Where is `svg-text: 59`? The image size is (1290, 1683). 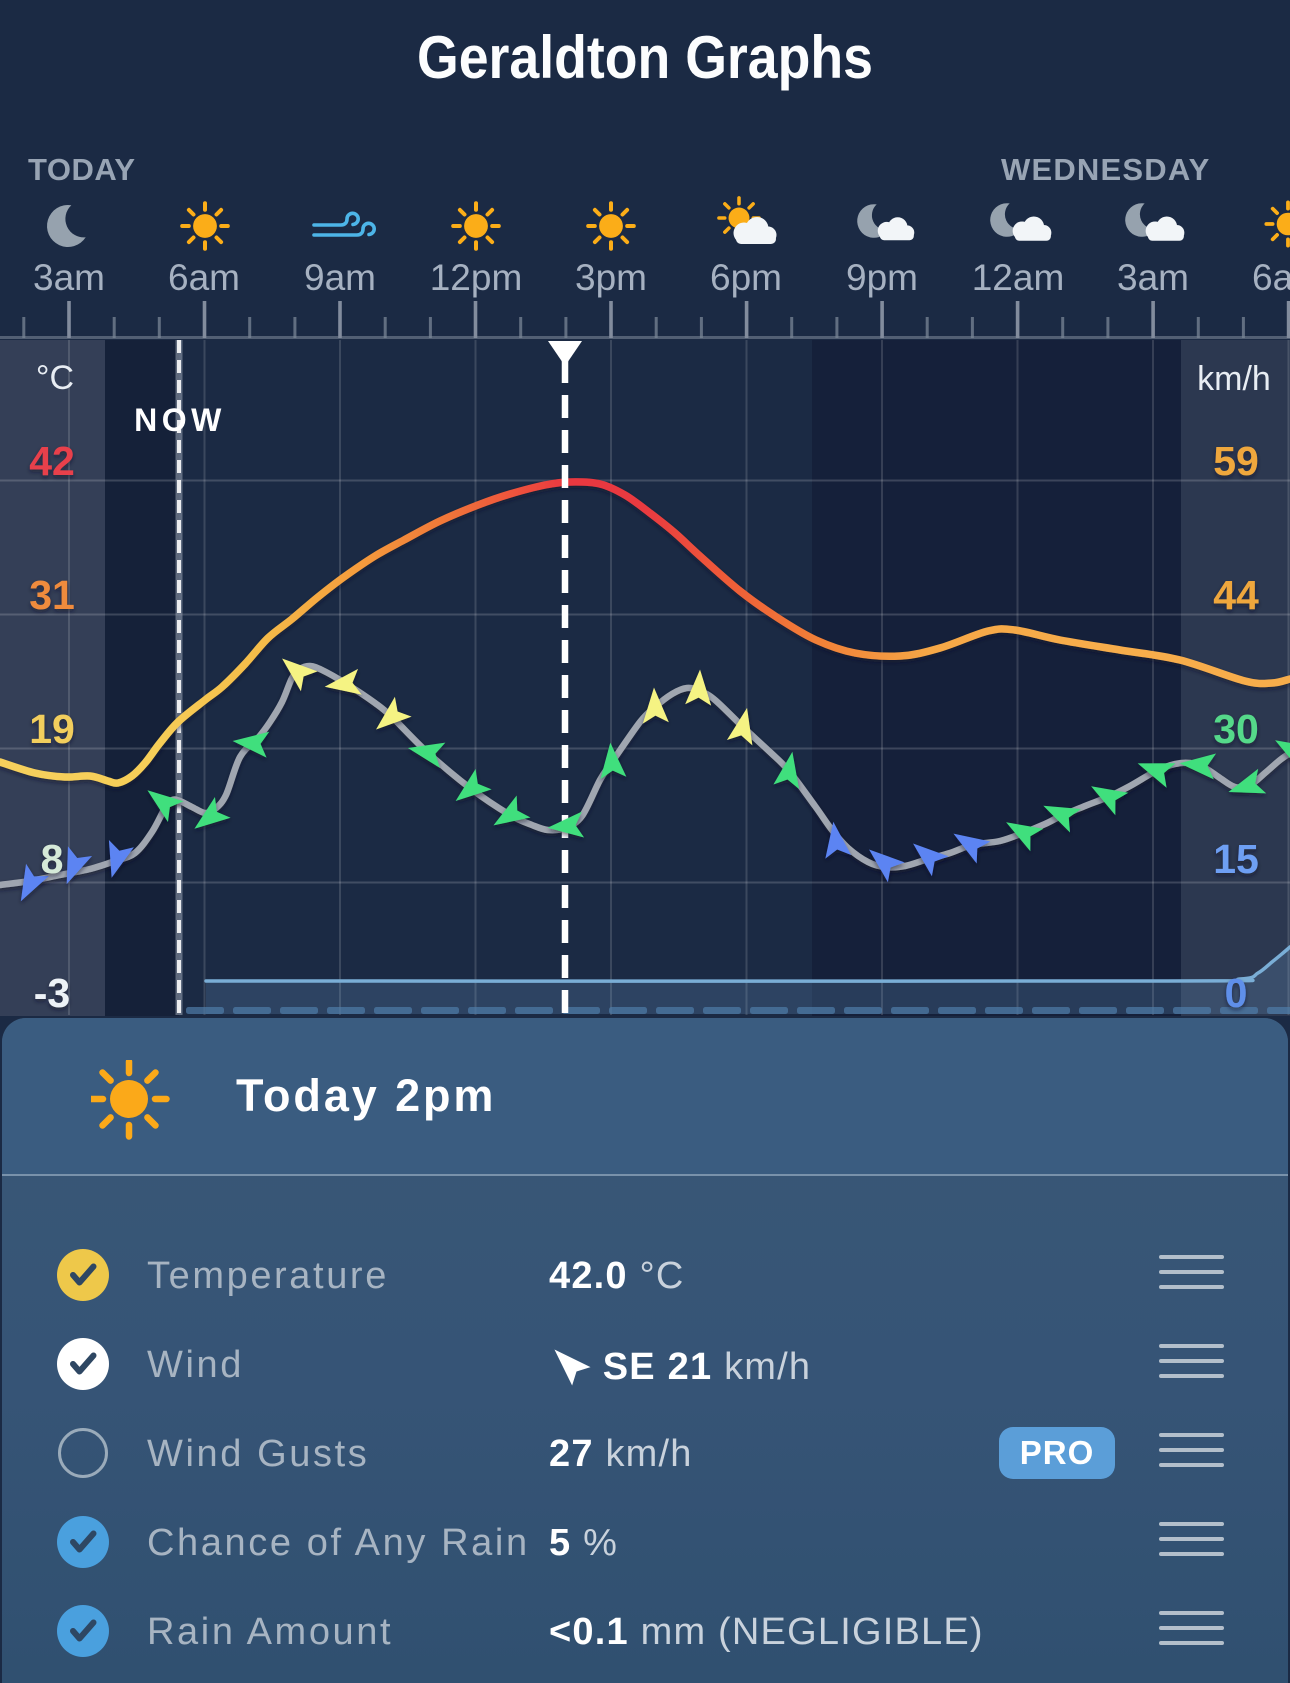 svg-text: 59 is located at coordinates (1236, 461).